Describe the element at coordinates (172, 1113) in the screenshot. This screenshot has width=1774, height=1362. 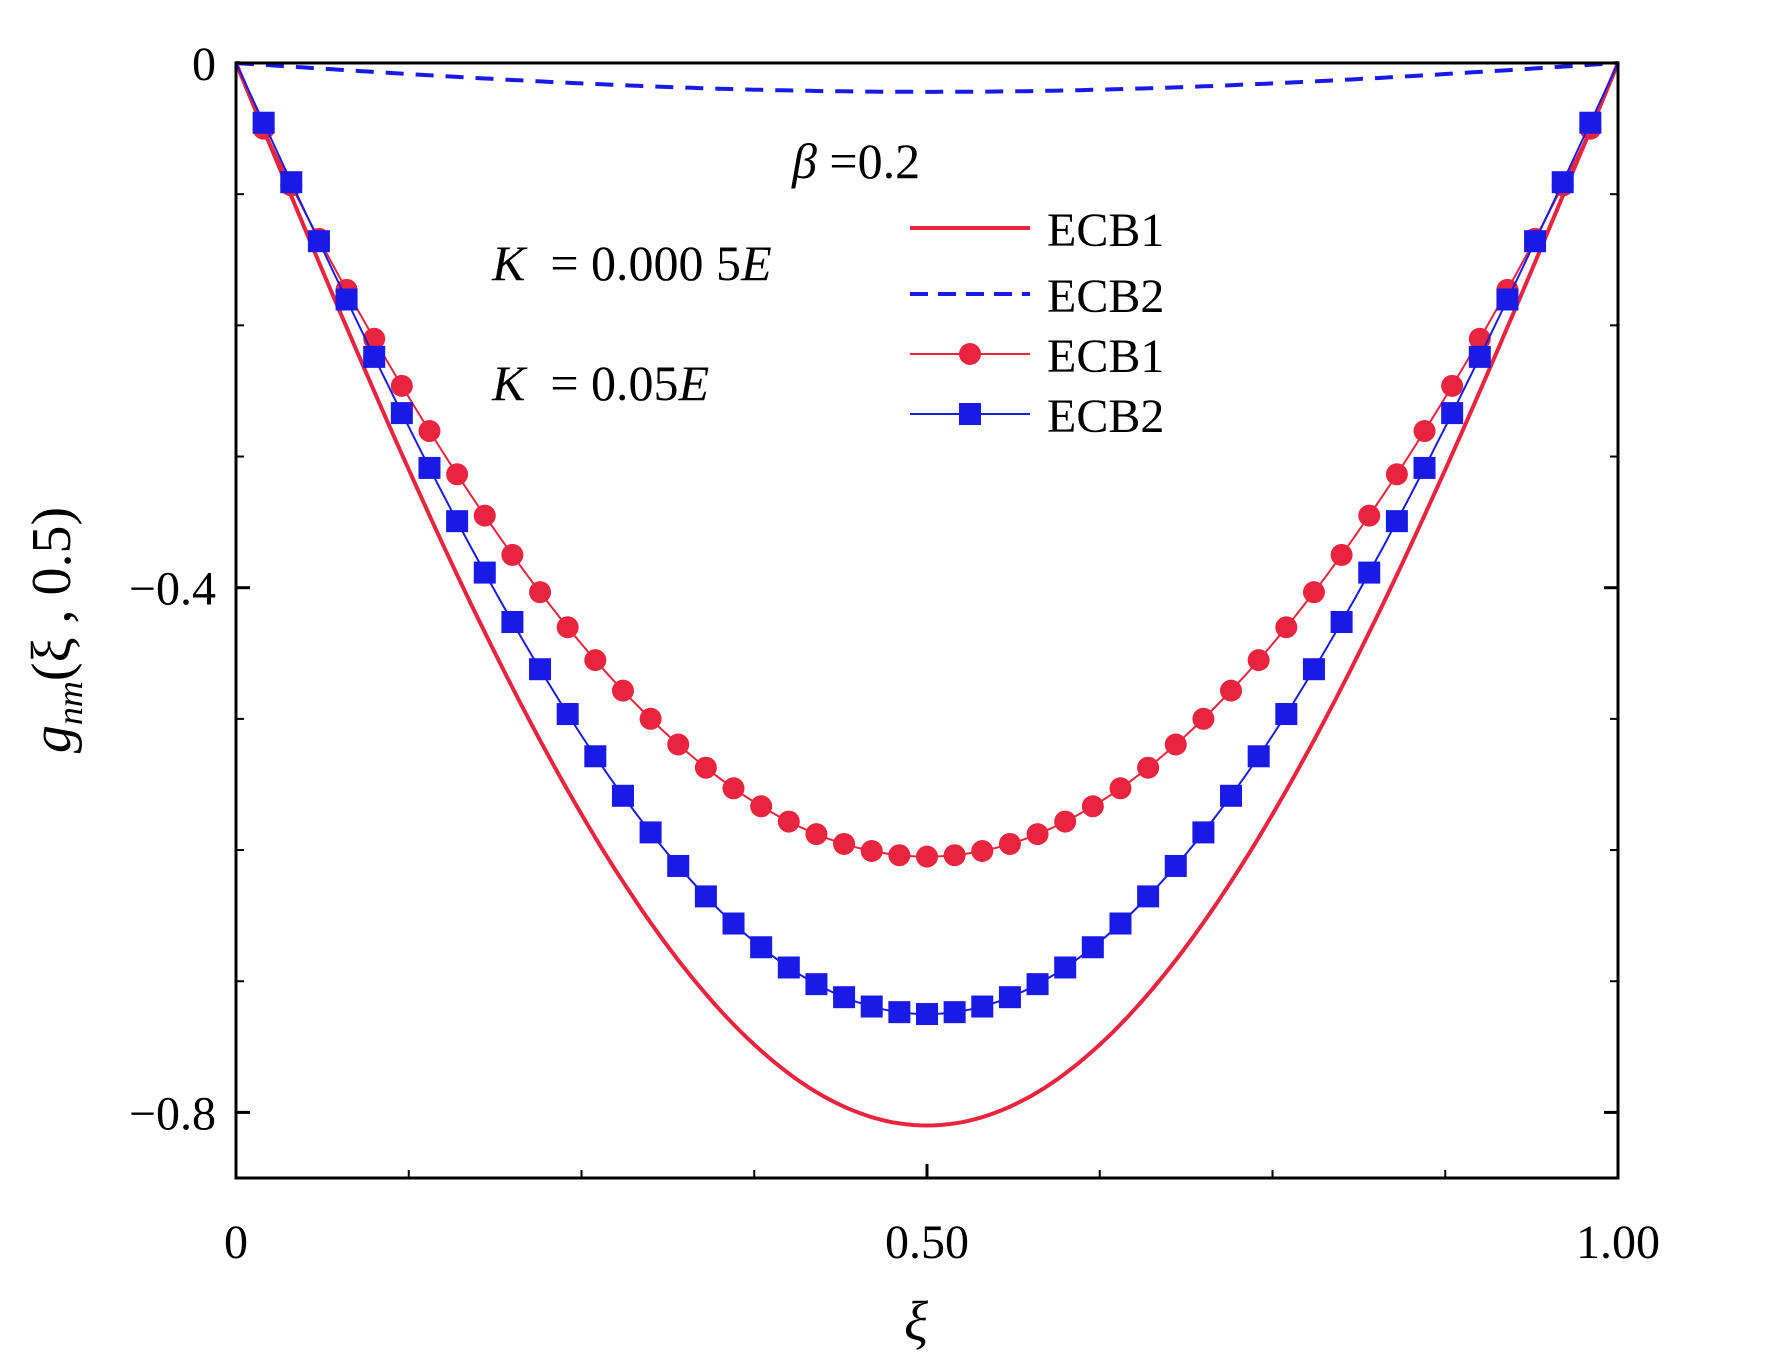
I see `y-tick-label: −0.8` at that location.